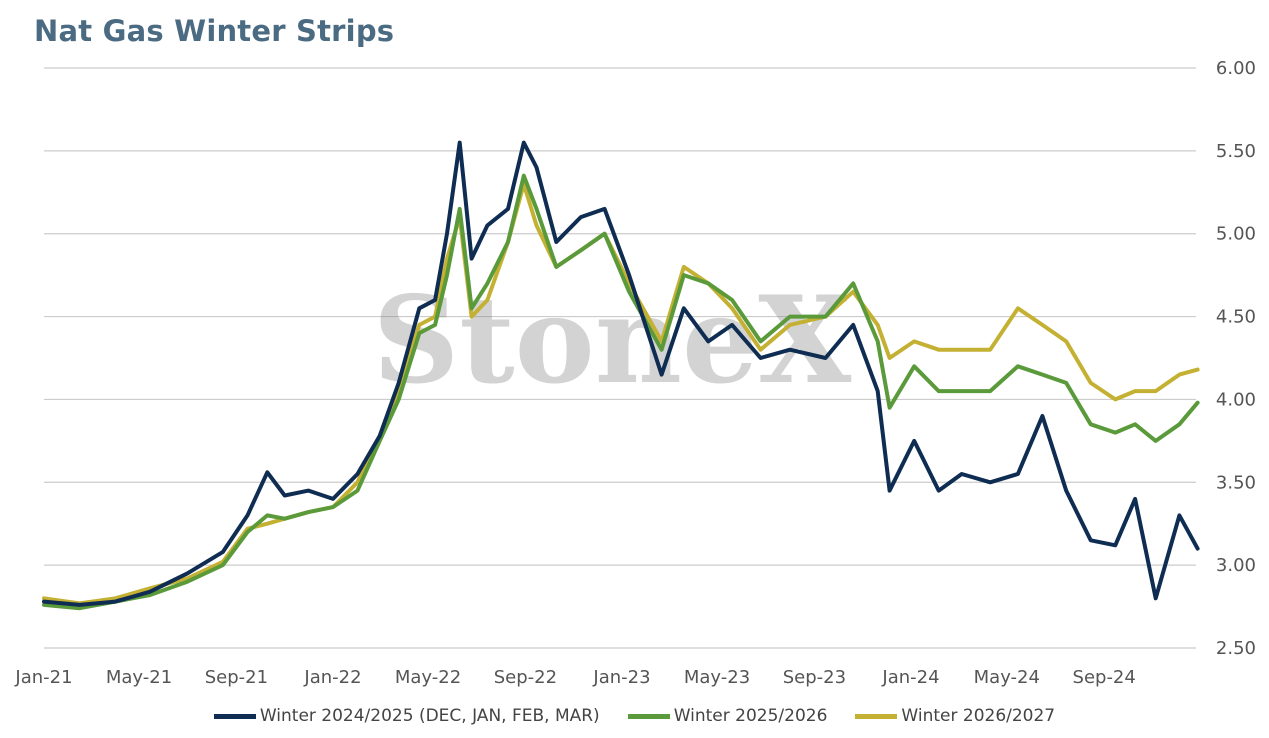 Image resolution: width=1269 pixels, height=738 pixels. I want to click on x-tick-label: May-22, so click(428, 677).